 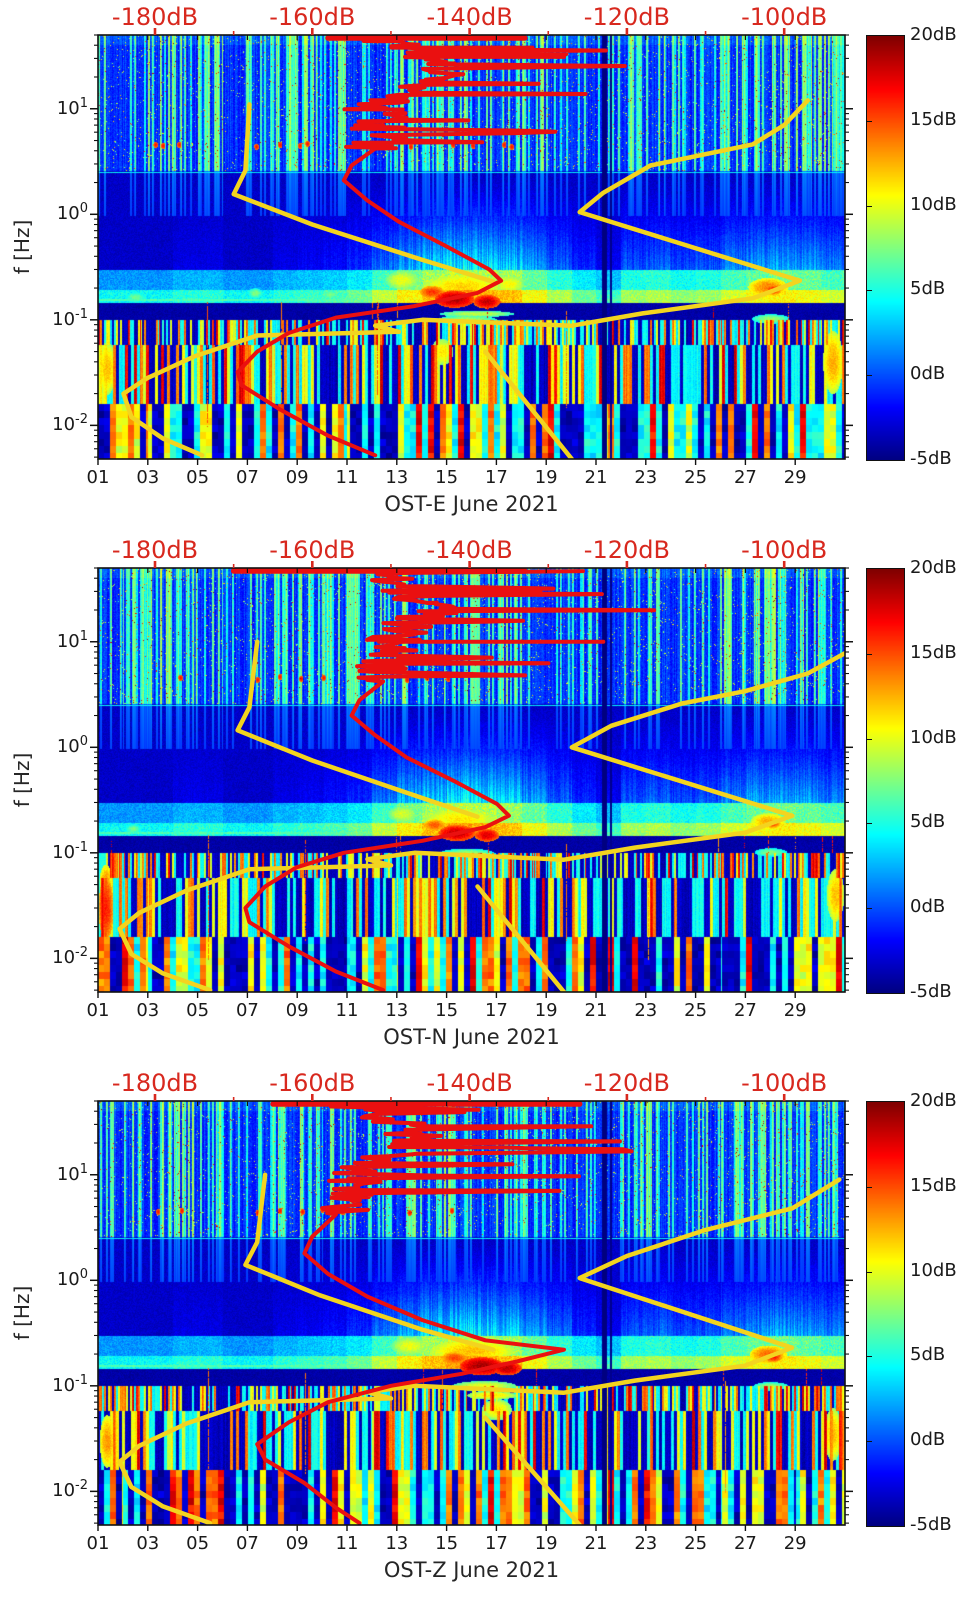 I want to click on red-psd-curve, so click(x=431, y=247).